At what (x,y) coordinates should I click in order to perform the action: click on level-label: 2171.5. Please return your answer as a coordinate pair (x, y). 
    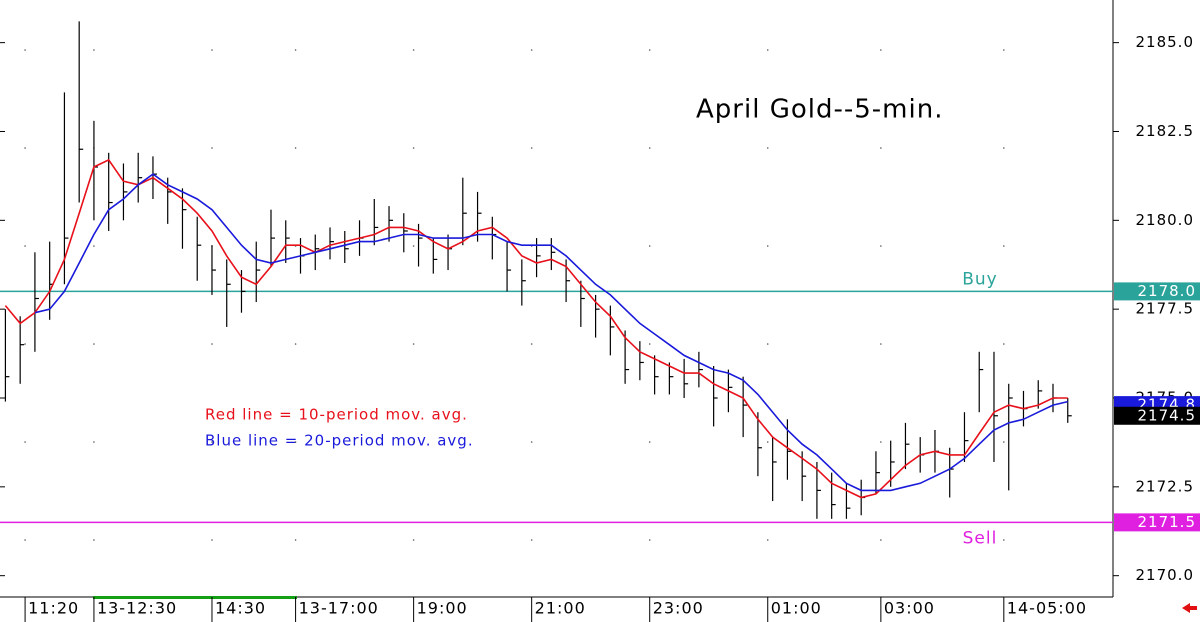
    Looking at the image, I should click on (1167, 522).